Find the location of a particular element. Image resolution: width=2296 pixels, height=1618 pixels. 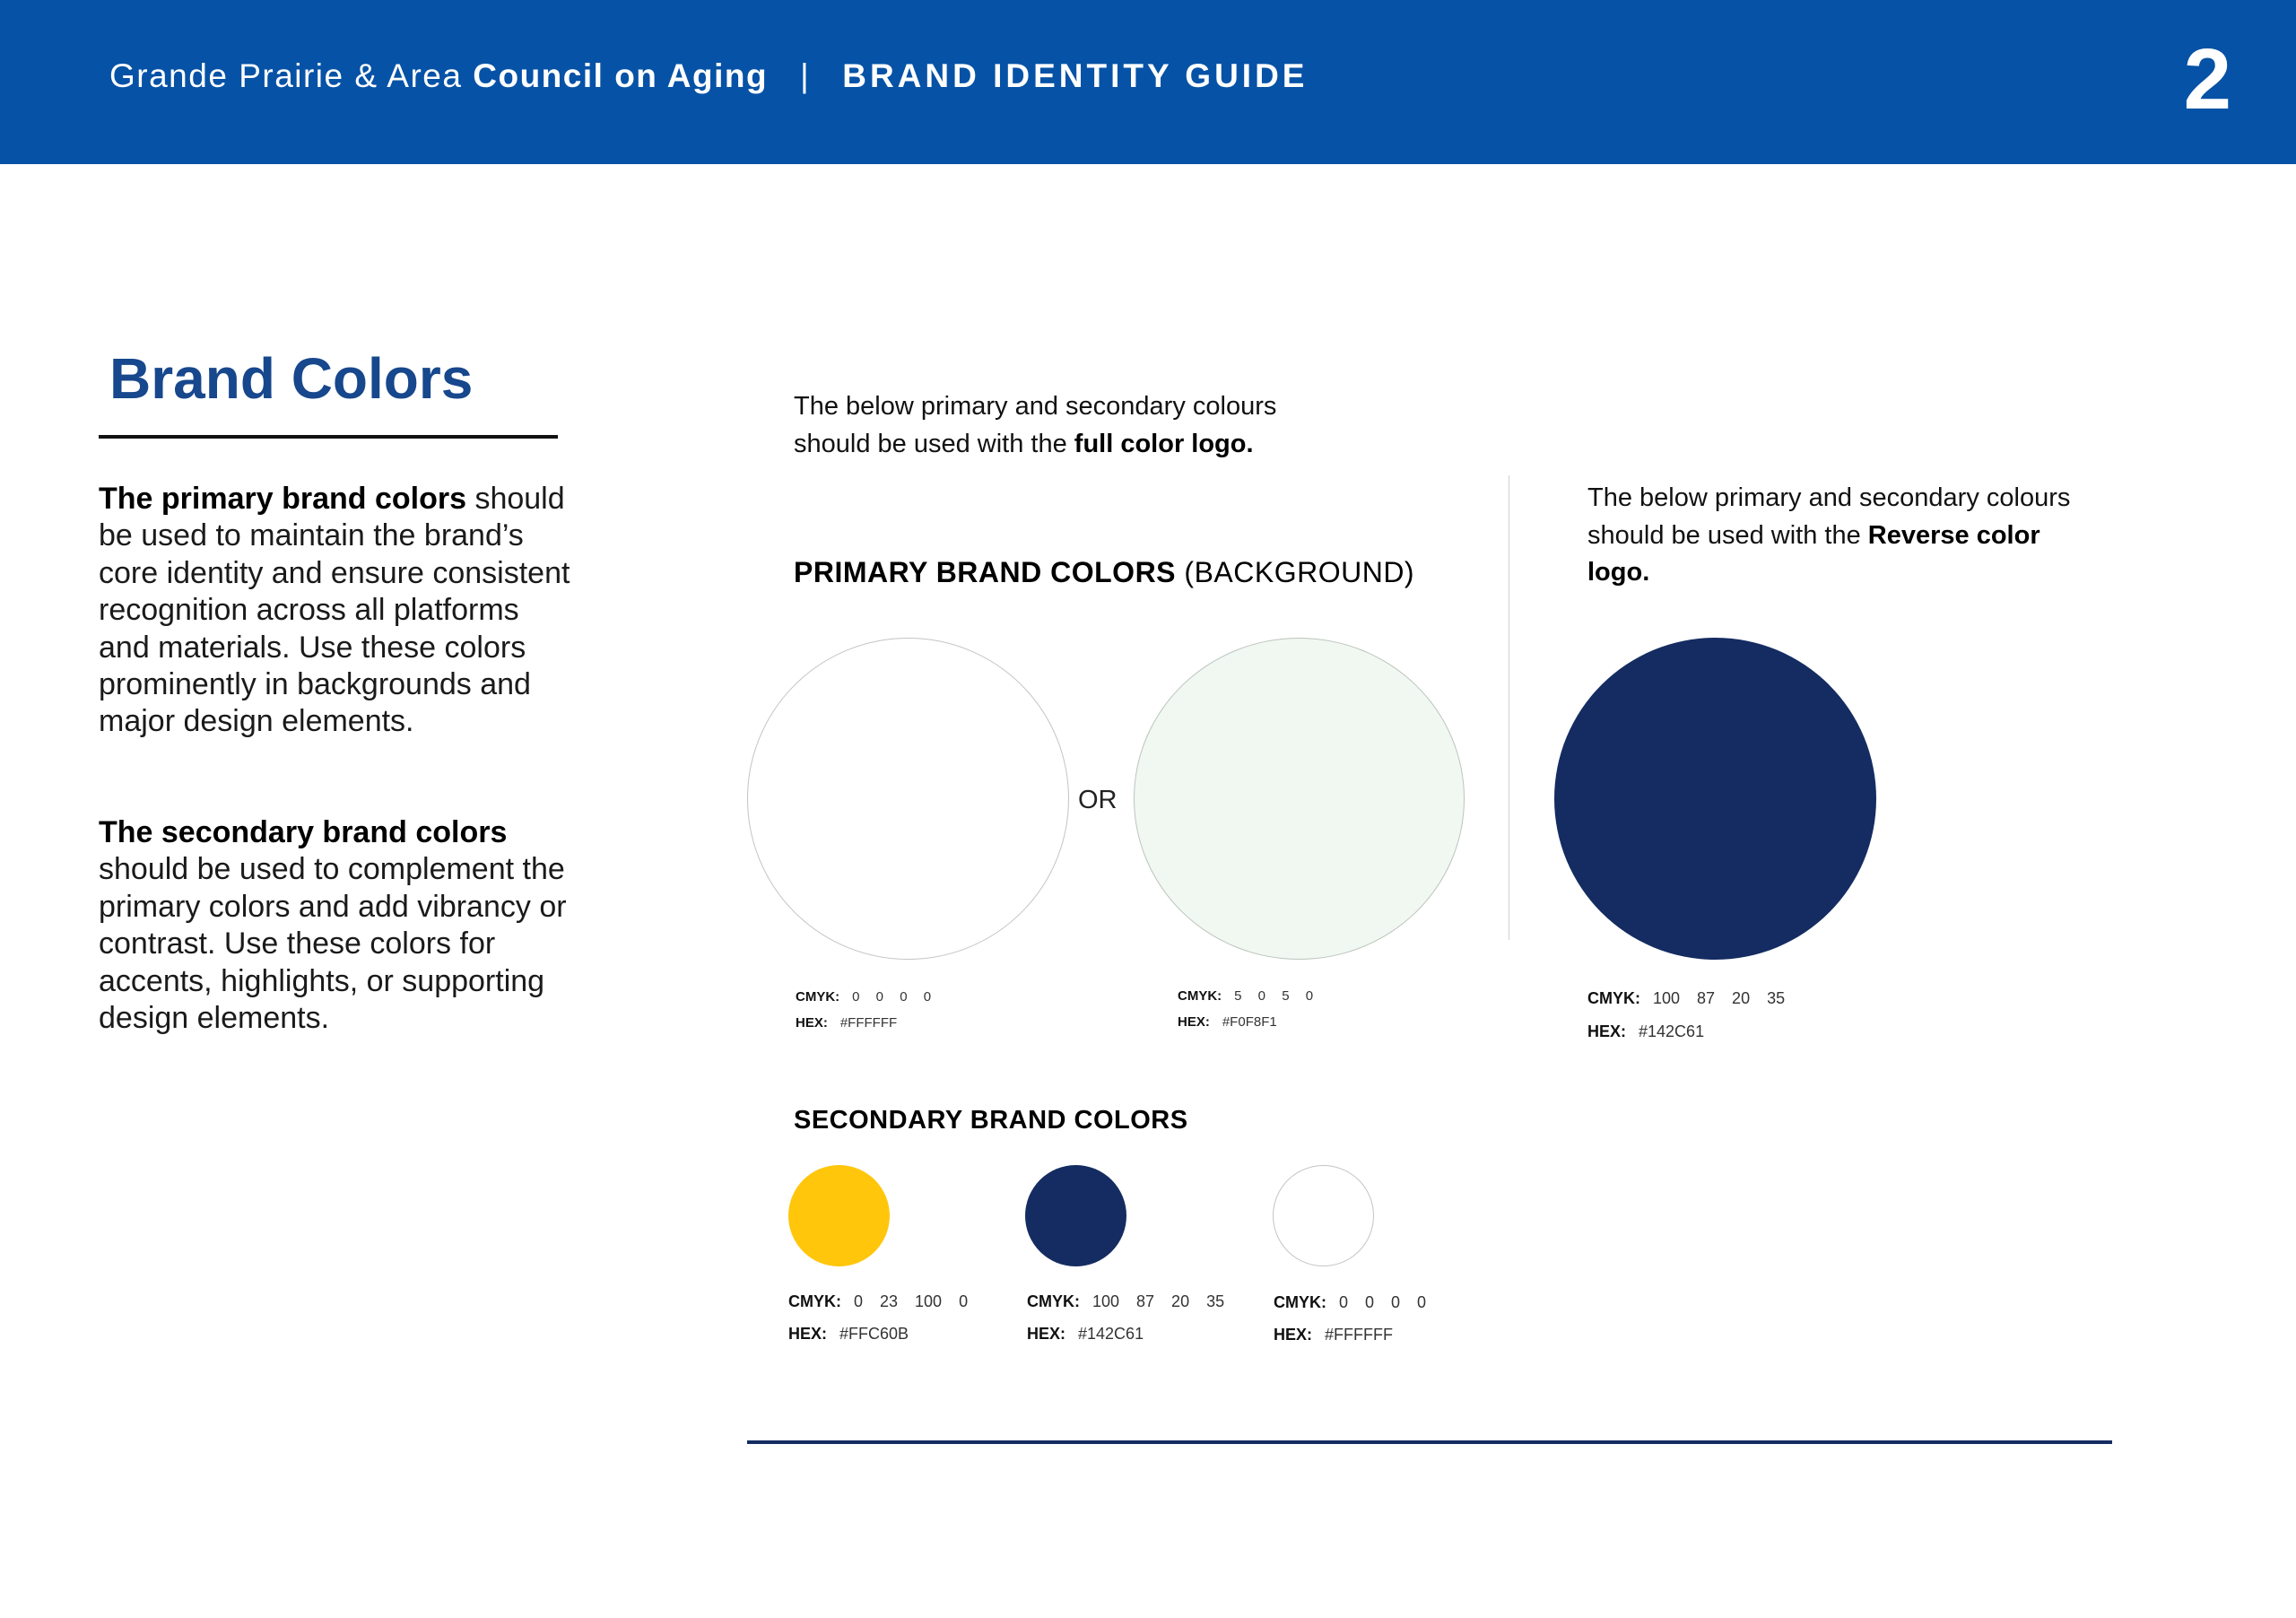

secondary-swatch-white is located at coordinates (1323, 1215).